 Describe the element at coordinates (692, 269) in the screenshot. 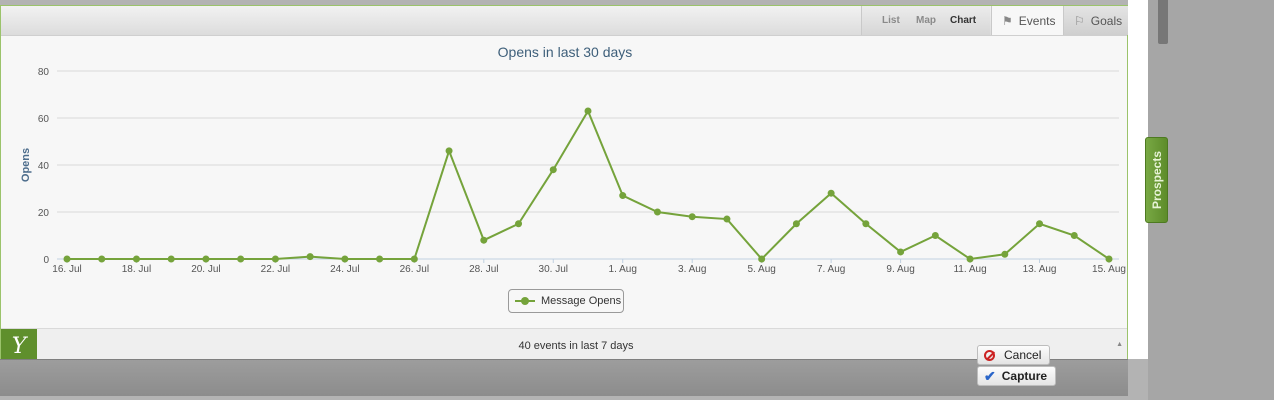

I see `x-tick-label: 3. Aug` at that location.